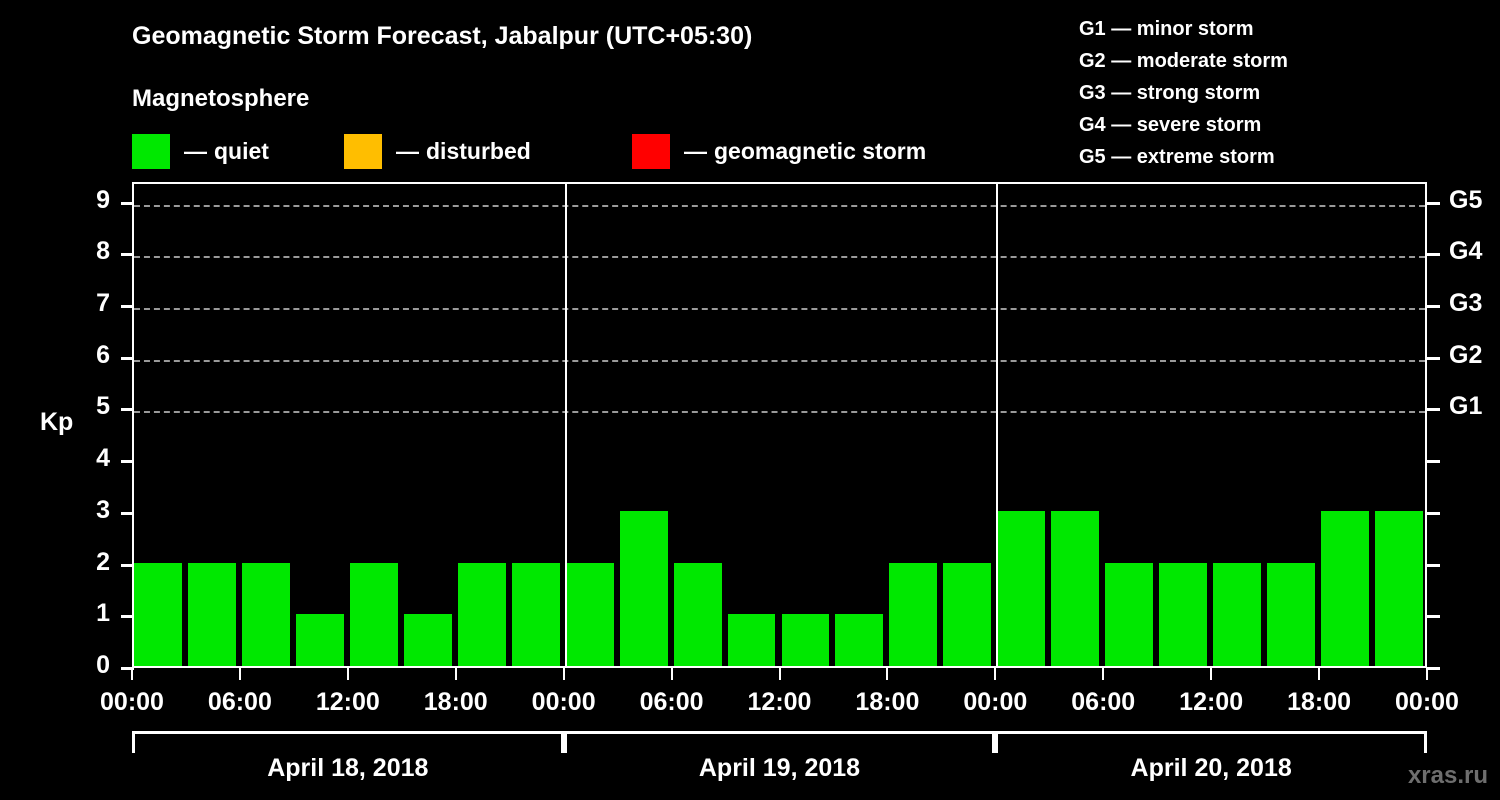 The height and width of the screenshot is (800, 1500). I want to click on legend-label-0: quiet, so click(241, 150).